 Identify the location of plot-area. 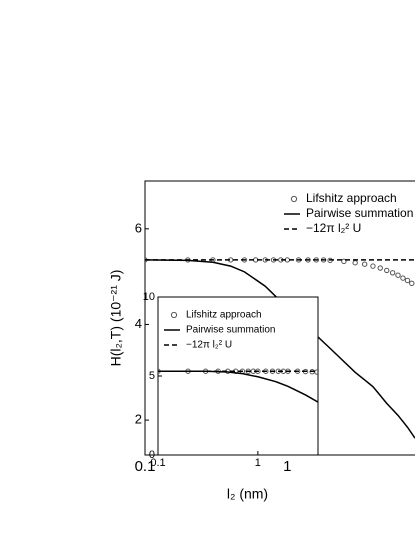
(238, 385).